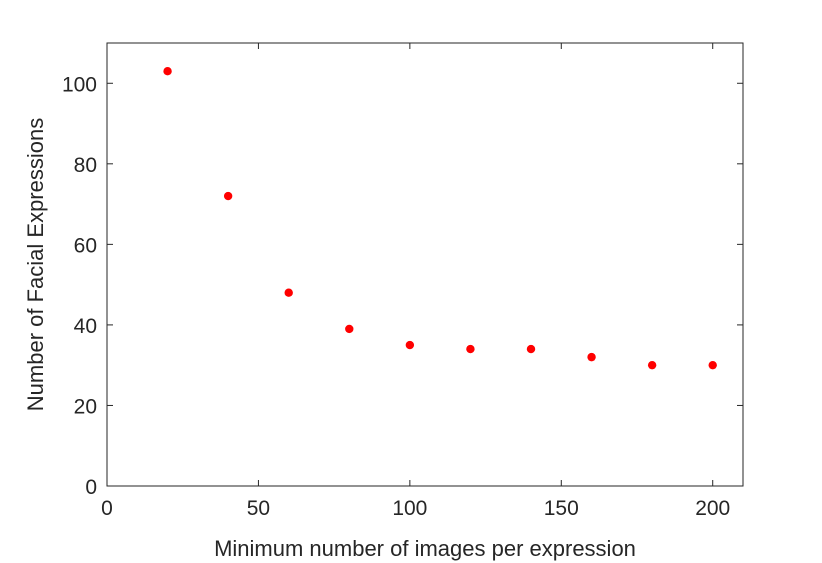 The height and width of the screenshot is (563, 822). I want to click on x-tick-label: 100, so click(409, 508).